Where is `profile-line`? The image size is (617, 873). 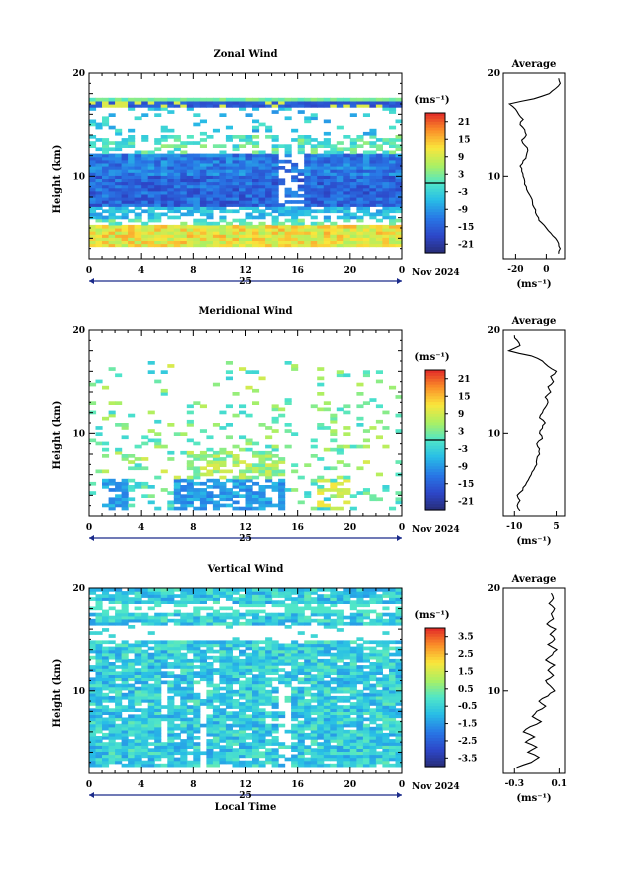 profile-line is located at coordinates (534, 166).